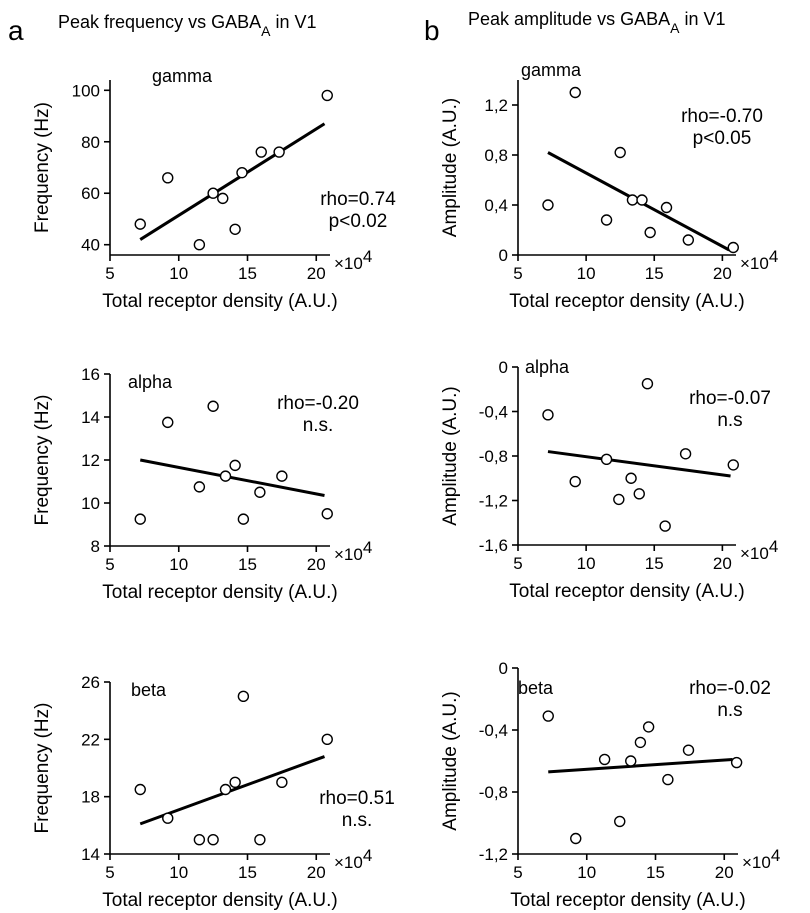 The height and width of the screenshot is (913, 810). Describe the element at coordinates (187, 25) in the screenshot. I see `column-title: Peak frequency vs GABAA in V1` at that location.